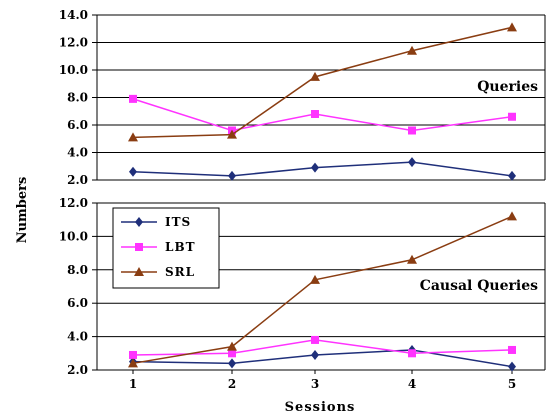  Describe the element at coordinates (73, 70) in the screenshot. I see `queries-y-tick-label: 10.0` at that location.